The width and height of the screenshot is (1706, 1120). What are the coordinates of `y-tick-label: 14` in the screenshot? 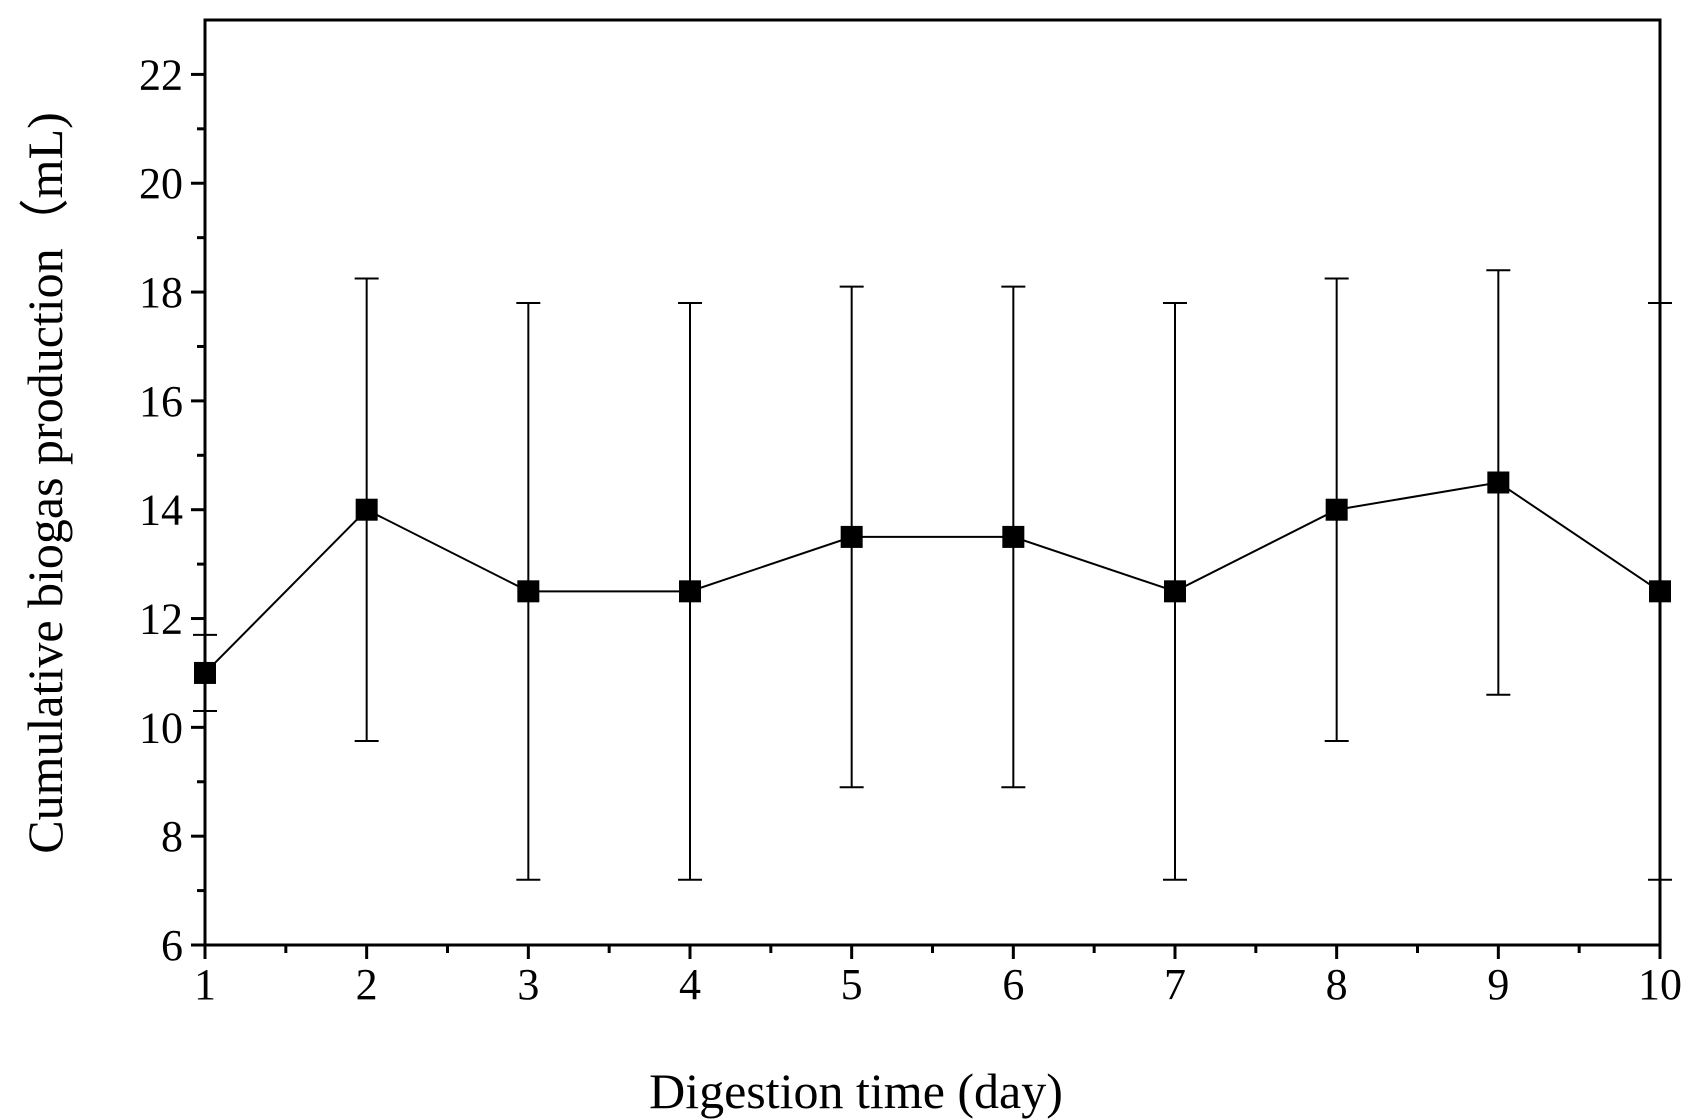 It's located at (161, 510).